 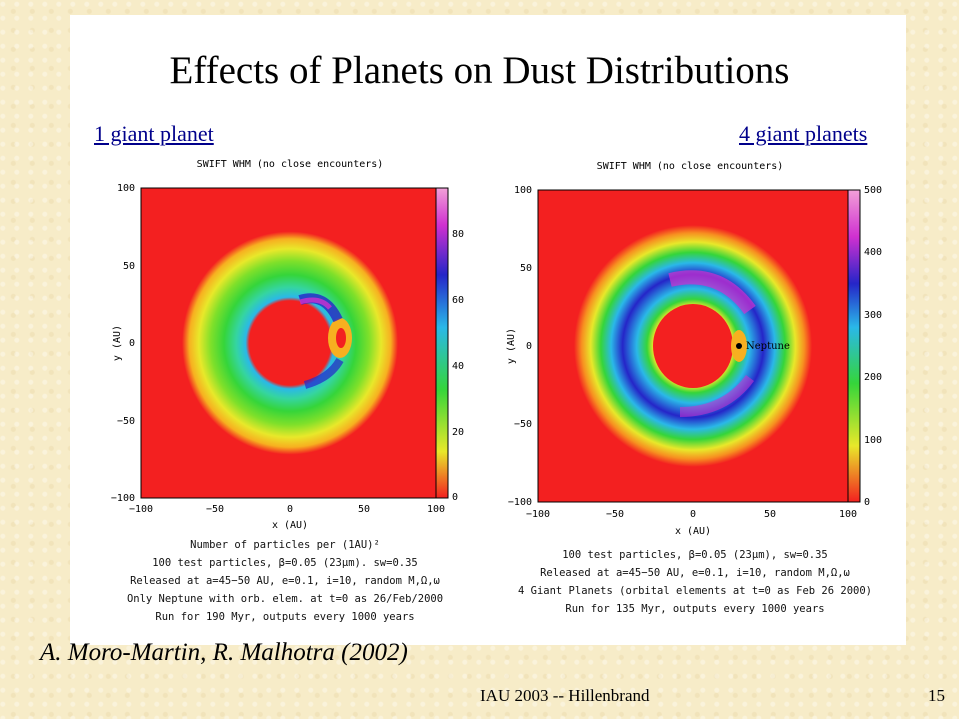 I want to click on right-ytick-5: −100, so click(x=520, y=502).